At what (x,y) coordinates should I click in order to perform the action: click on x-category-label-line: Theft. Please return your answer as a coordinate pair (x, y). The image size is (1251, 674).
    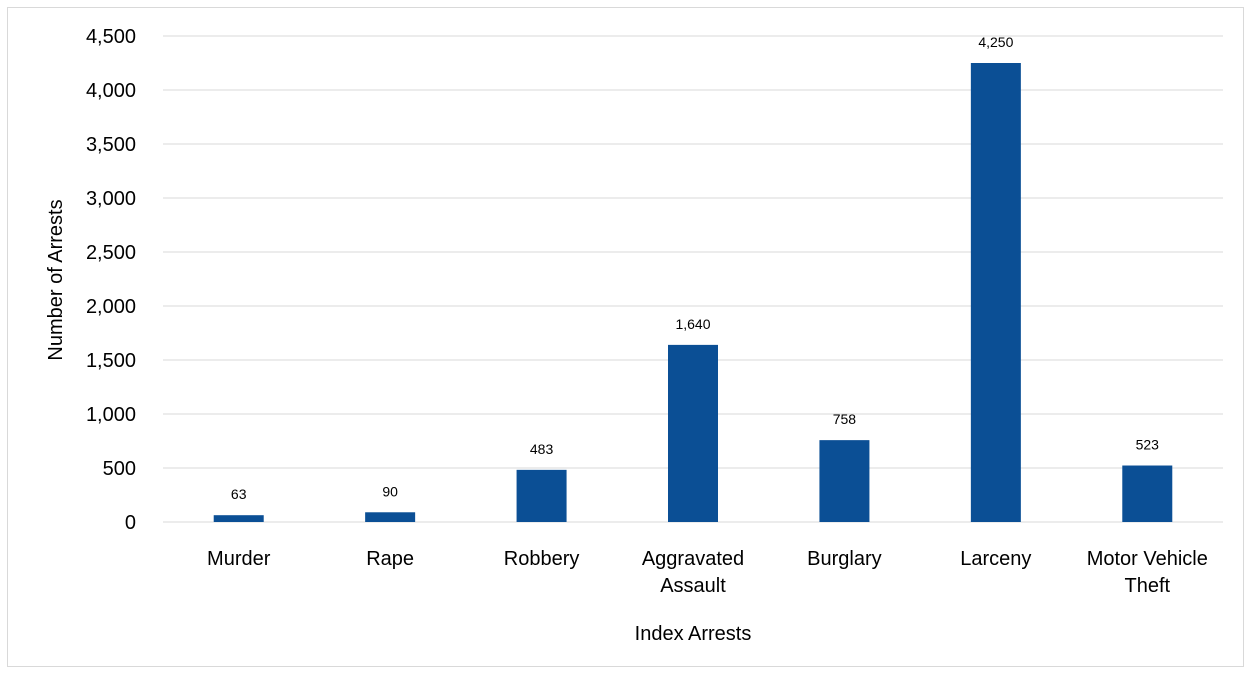
    Looking at the image, I should click on (1147, 586).